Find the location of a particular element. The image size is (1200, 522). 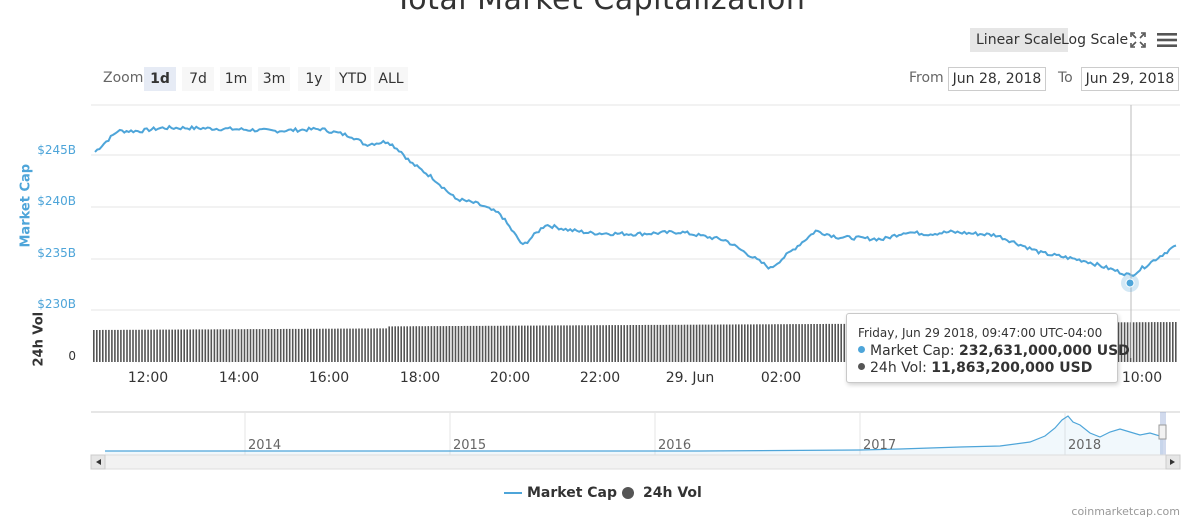

x-tick-label: 02:00 is located at coordinates (781, 378).